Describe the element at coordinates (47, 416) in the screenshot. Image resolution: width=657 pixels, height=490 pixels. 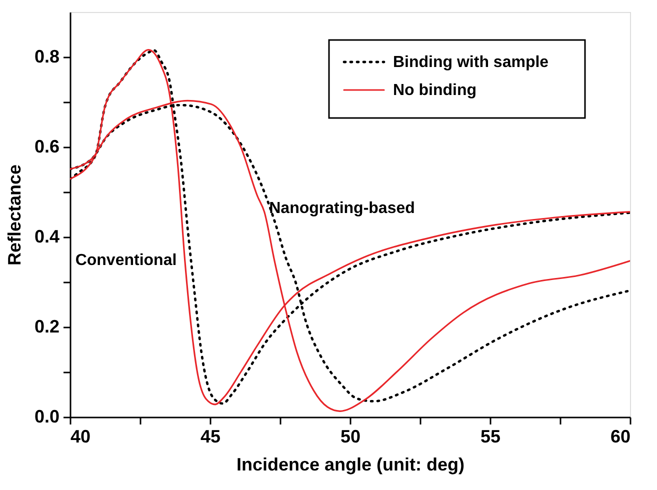
I see `y-tick-label: 0.0` at that location.